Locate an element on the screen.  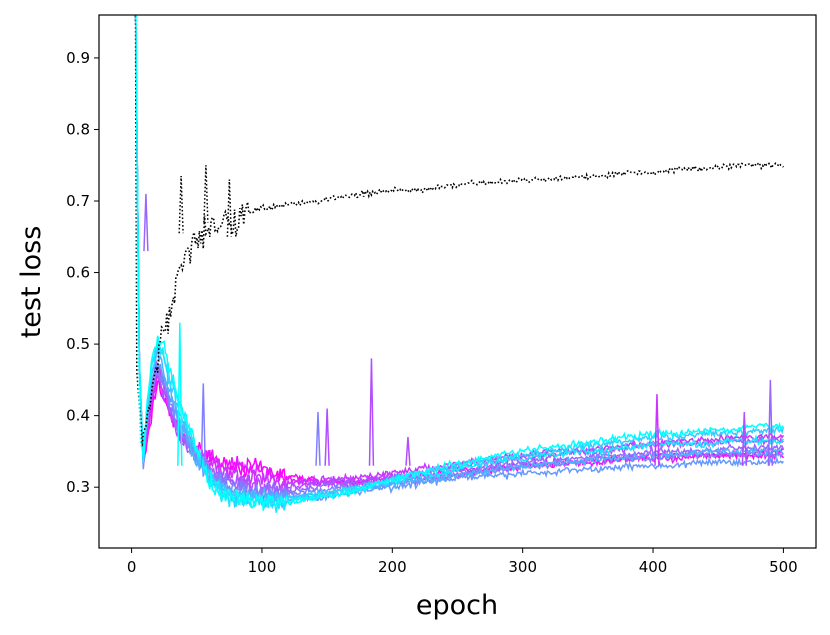
y-tick-label-0.3: 0.3 is located at coordinates (78, 487).